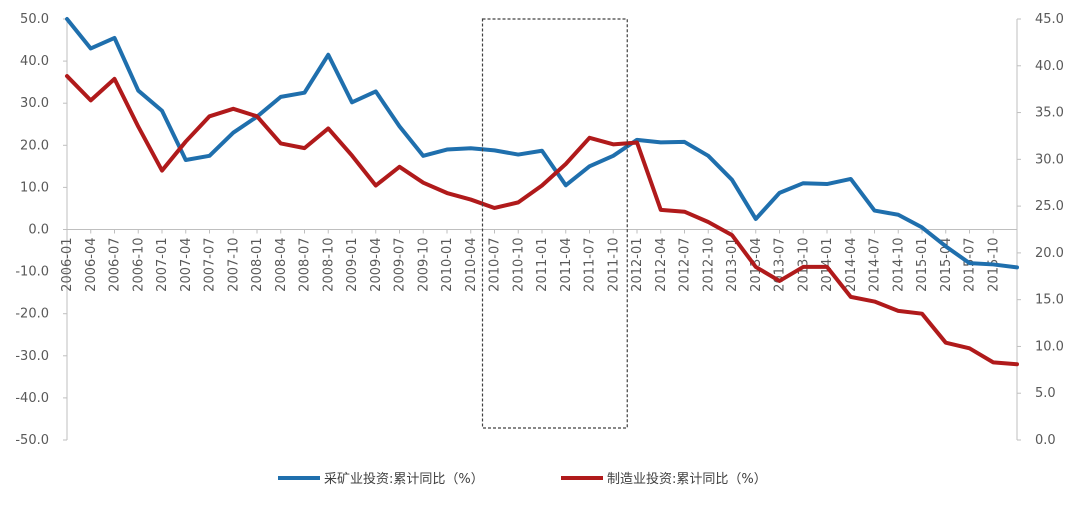 The height and width of the screenshot is (505, 1080). Describe the element at coordinates (447, 265) in the screenshot. I see `x-tick-label: 2010-01` at that location.